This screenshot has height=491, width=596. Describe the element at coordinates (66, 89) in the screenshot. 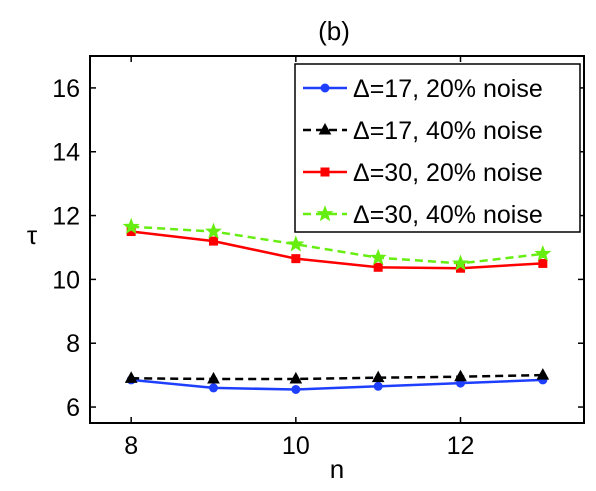

I see `y-tick-label: 16` at that location.